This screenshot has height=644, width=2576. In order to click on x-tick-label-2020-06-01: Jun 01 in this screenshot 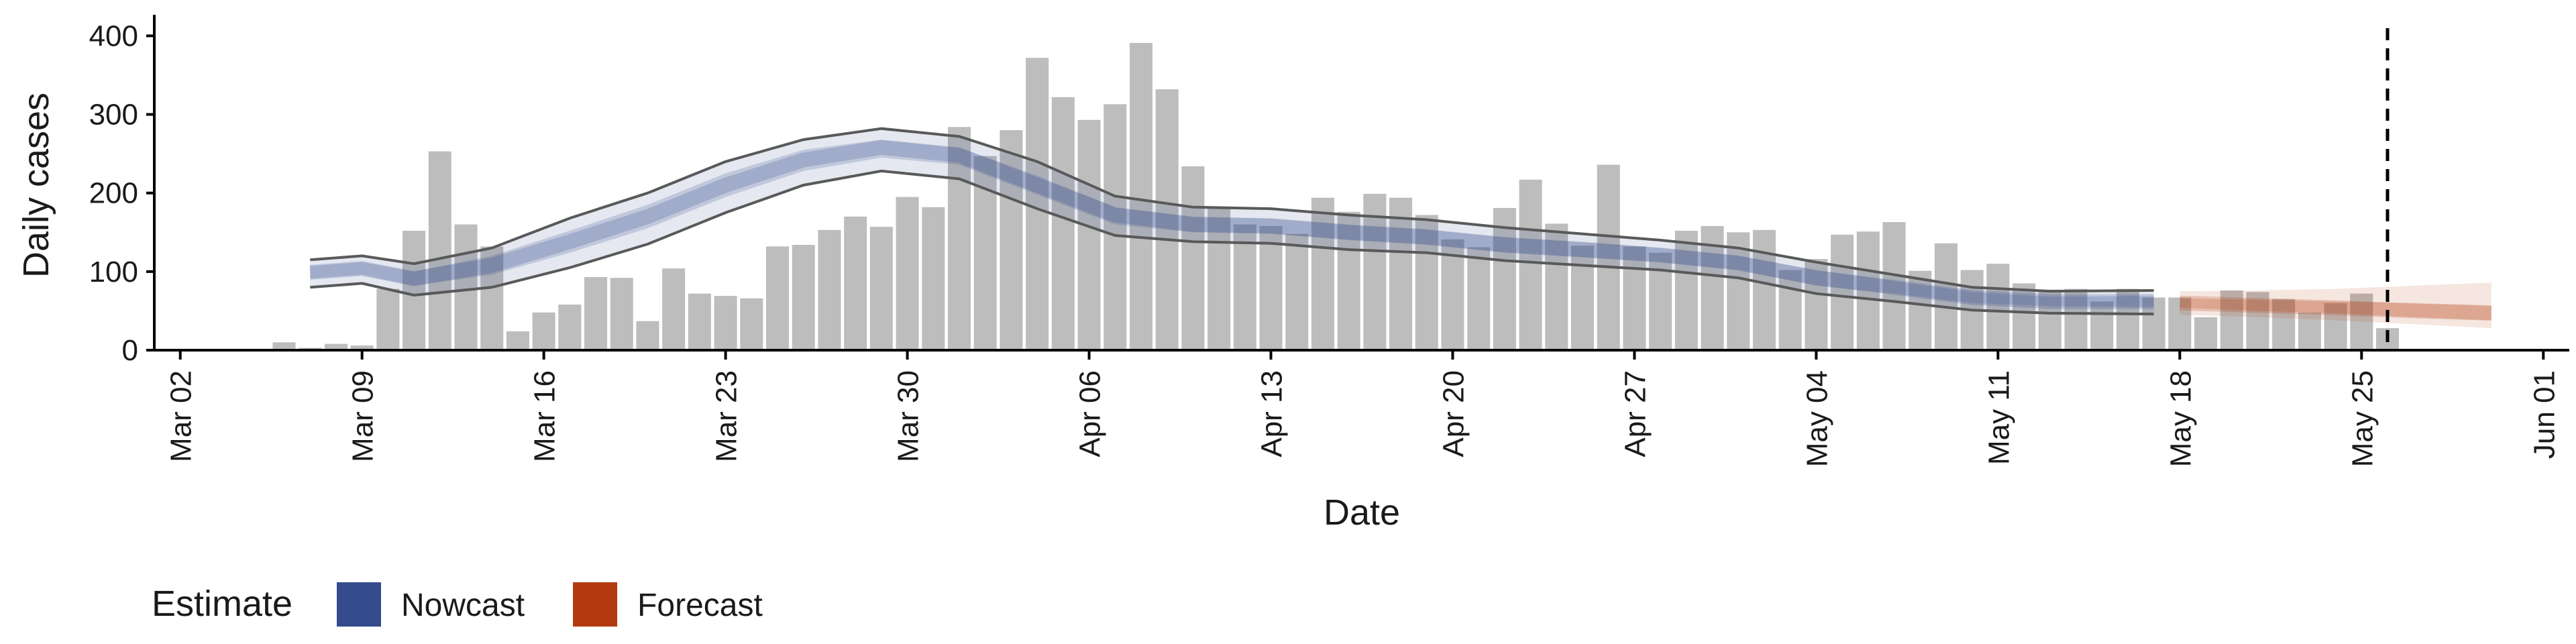, I will do `click(2544, 414)`.